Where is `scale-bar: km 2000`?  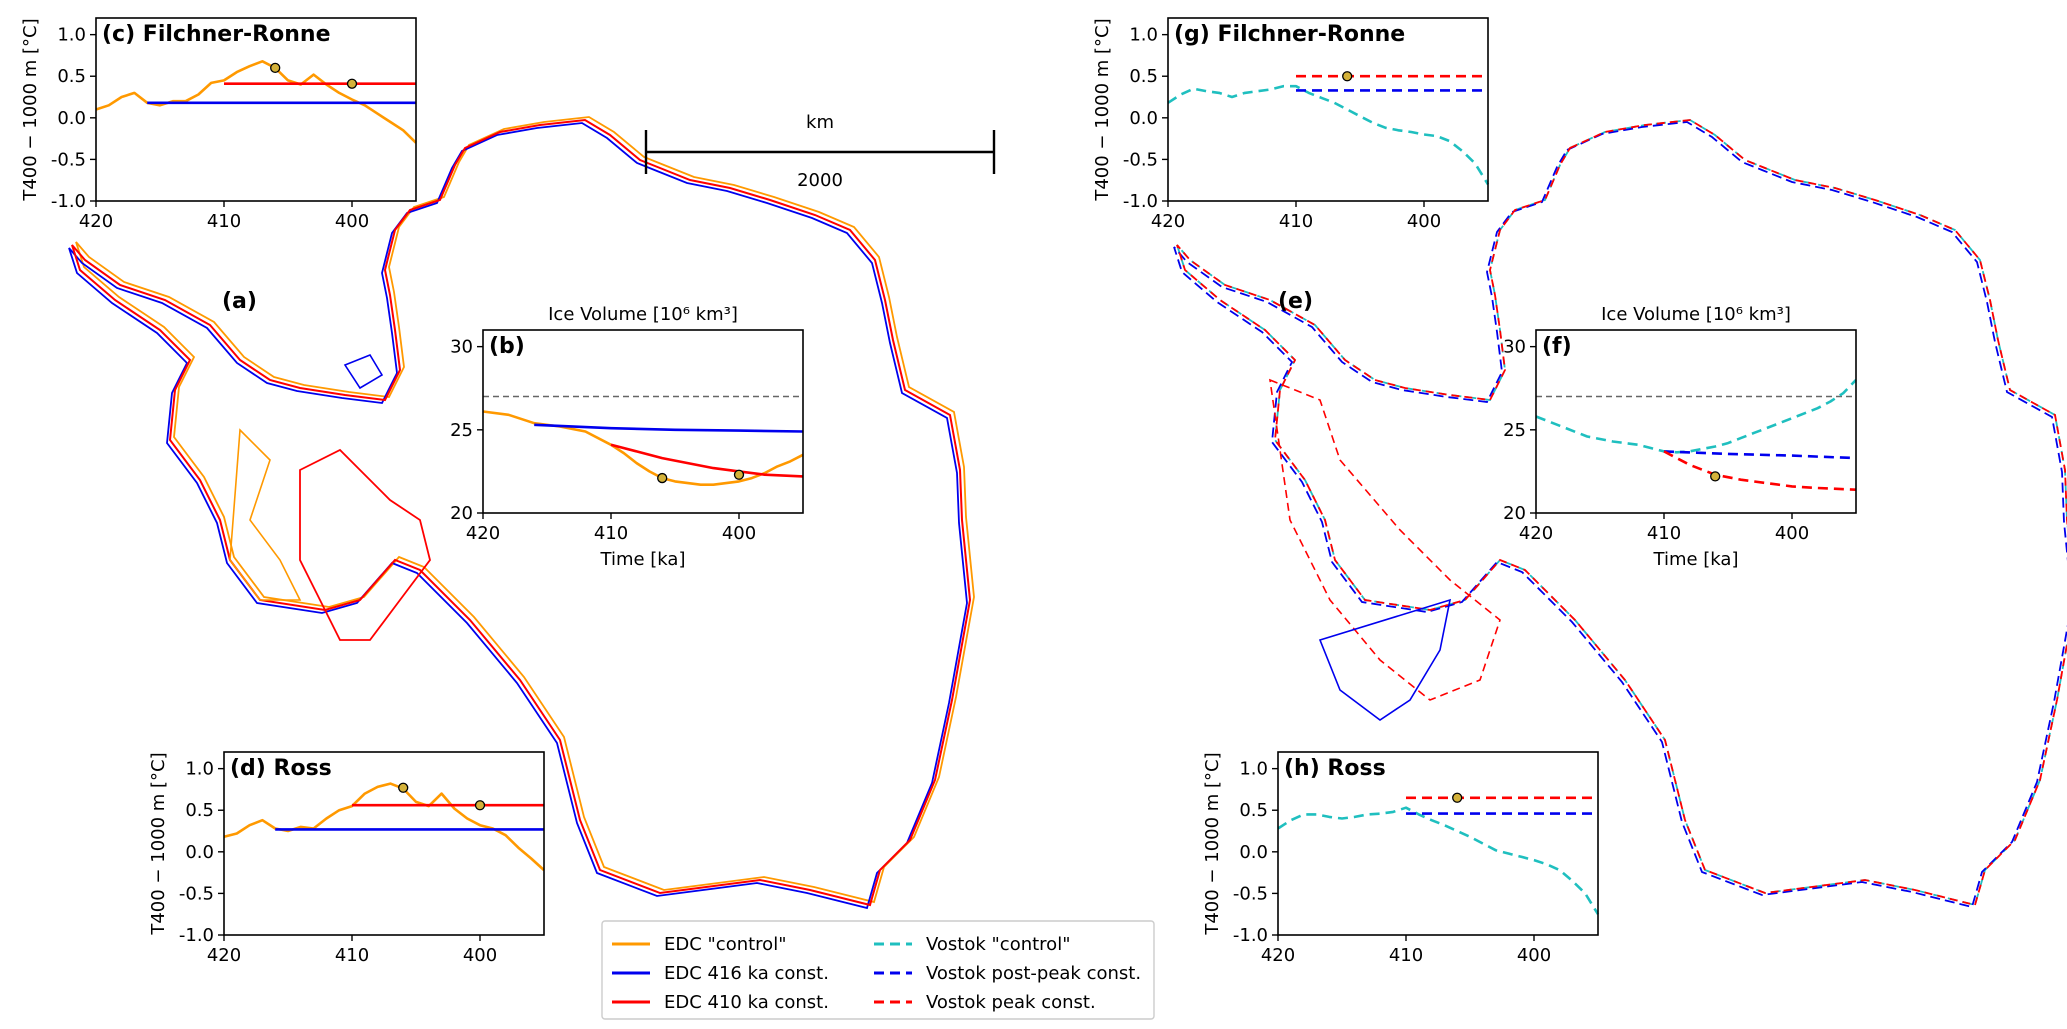
scale-bar: km 2000 is located at coordinates (820, 151).